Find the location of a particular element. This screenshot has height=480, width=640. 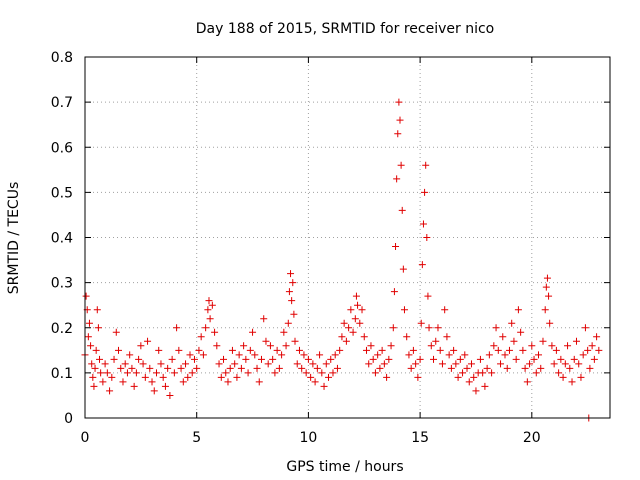

x-tick-label: 0 is located at coordinates (85, 438).